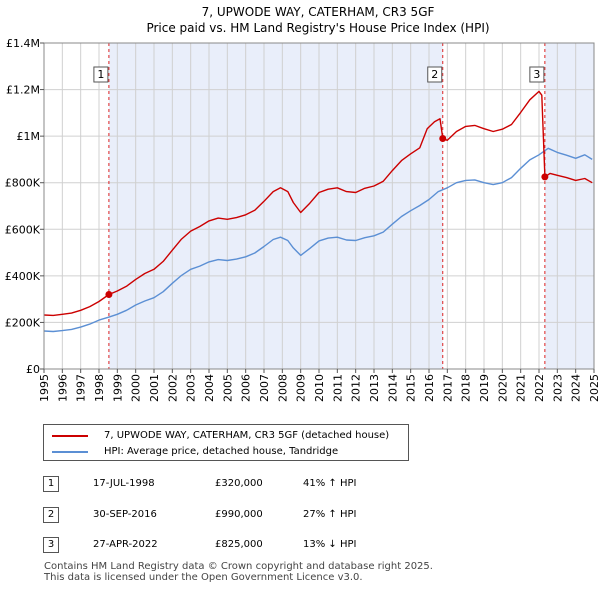  What do you see at coordinates (23, 90) in the screenshot?
I see `y-tick-label: £1.2M` at bounding box center [23, 90].